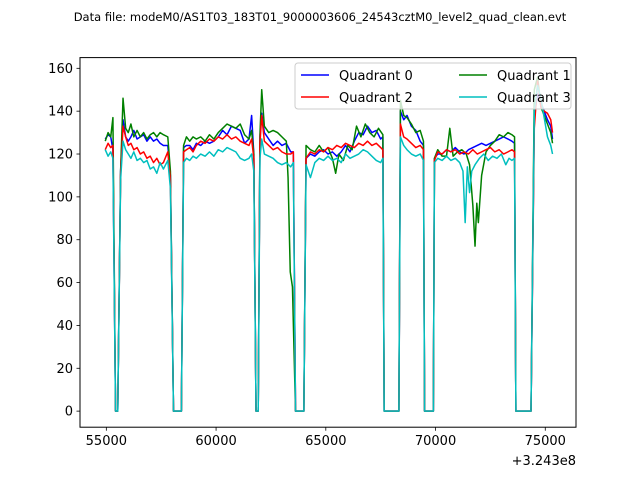  Describe the element at coordinates (60, 69) in the screenshot. I see `y-tick-label: 160` at that location.